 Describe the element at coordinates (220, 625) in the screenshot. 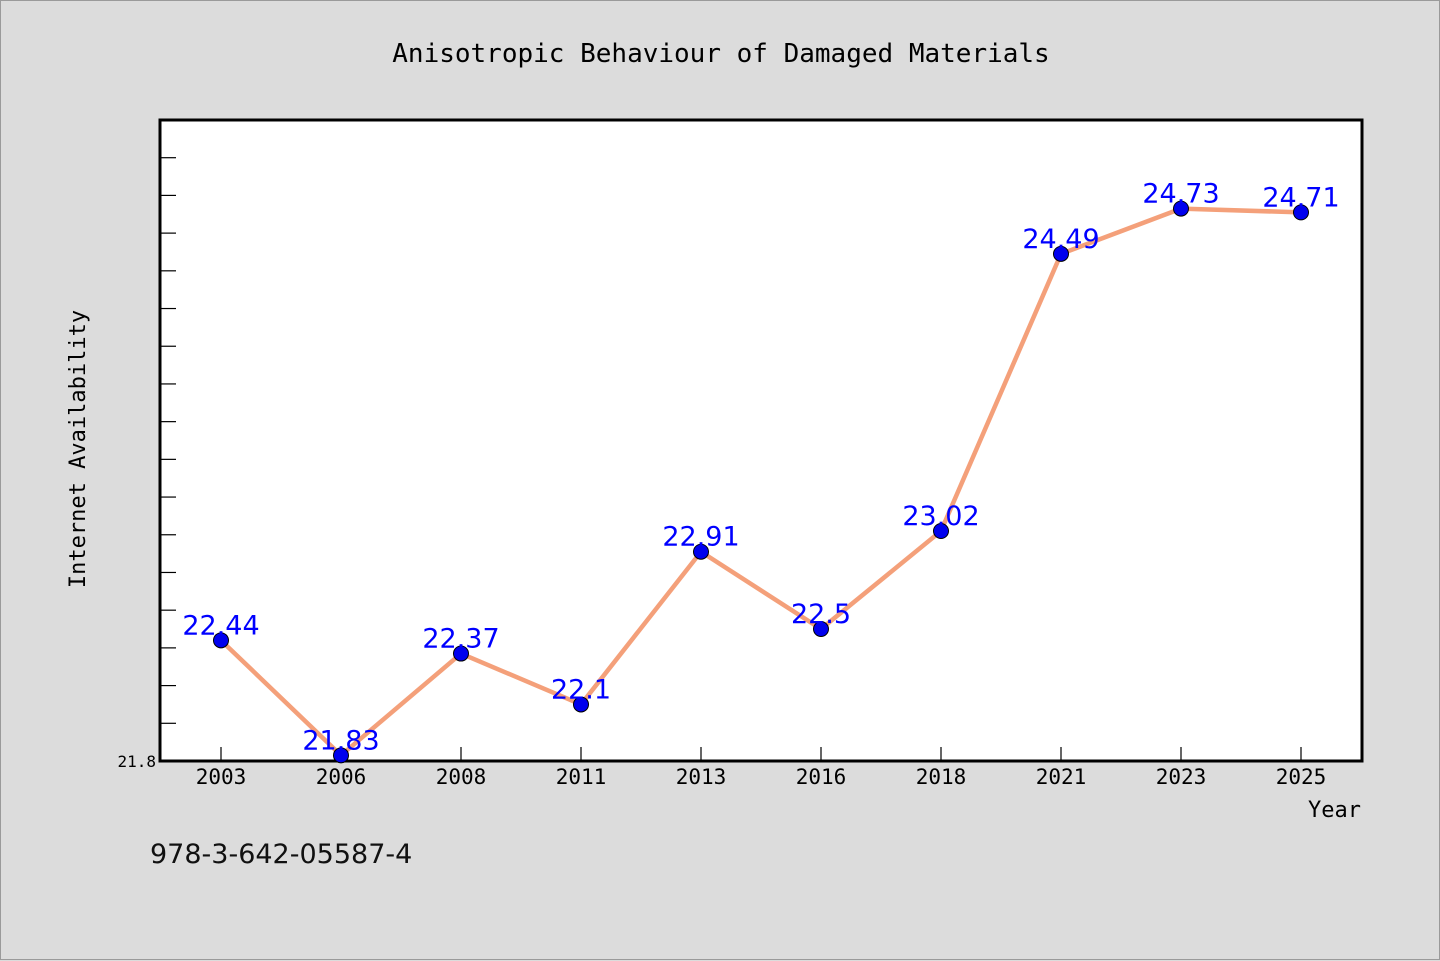

I see `data-label: 22.44` at that location.